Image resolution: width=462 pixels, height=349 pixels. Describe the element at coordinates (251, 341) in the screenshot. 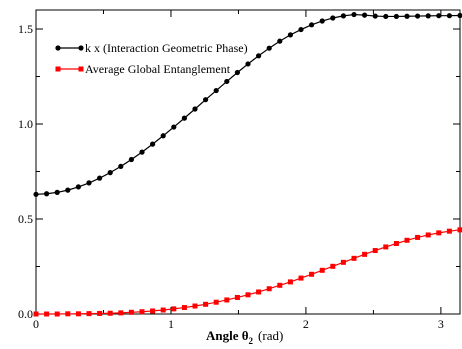

I see `x-axis-title-subscript: 2` at that location.